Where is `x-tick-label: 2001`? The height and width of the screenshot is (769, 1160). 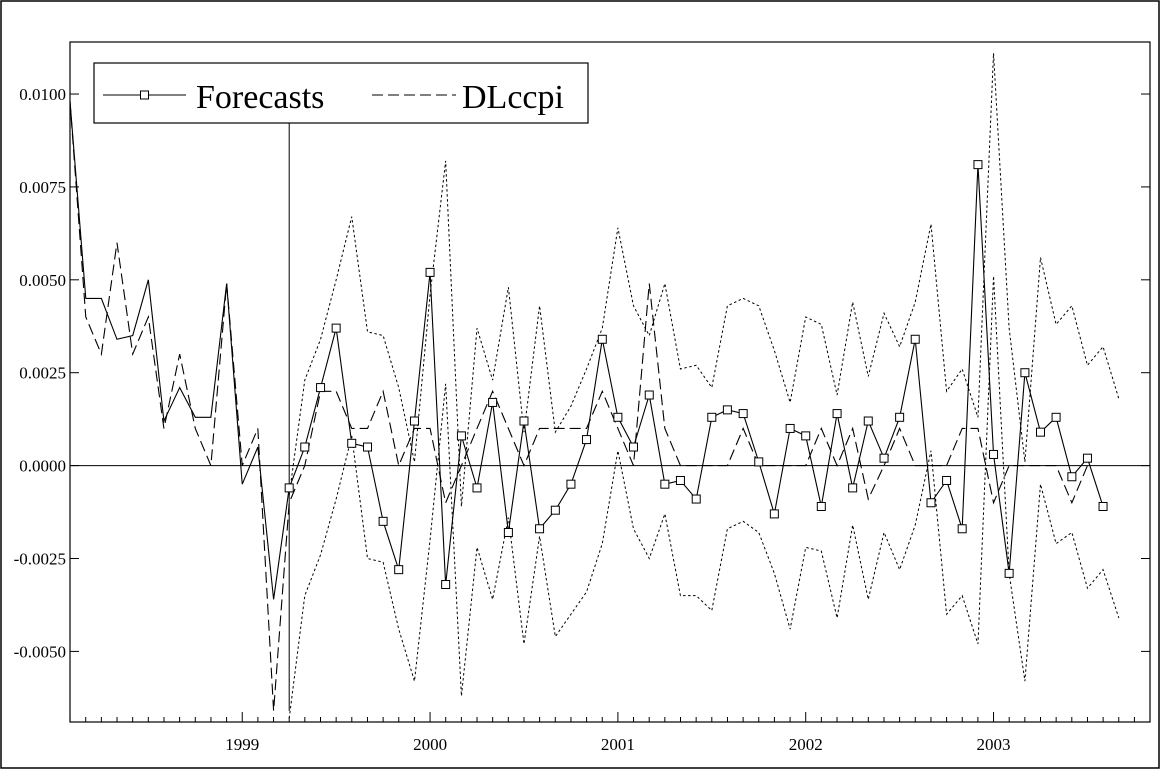 x-tick-label: 2001 is located at coordinates (618, 744).